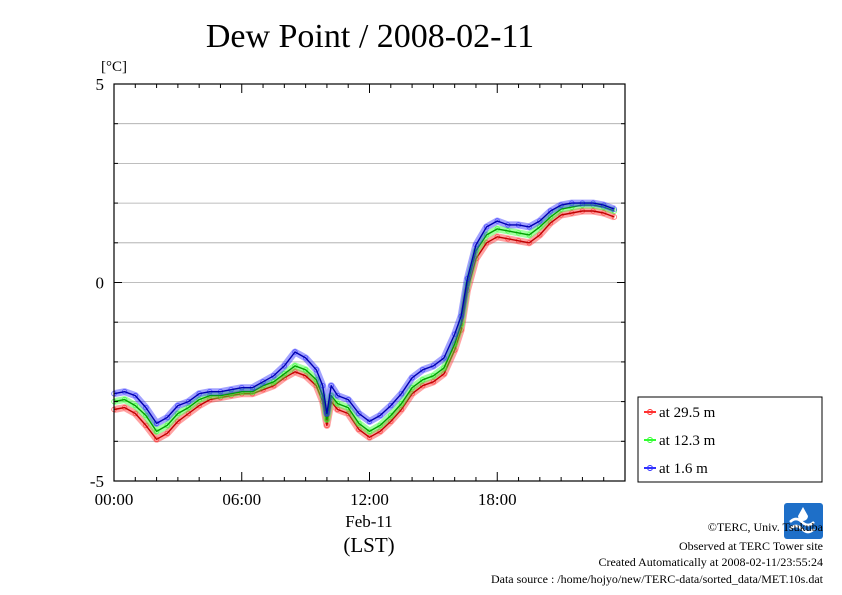  I want to click on x-tick-label: 12:00, so click(369, 499).